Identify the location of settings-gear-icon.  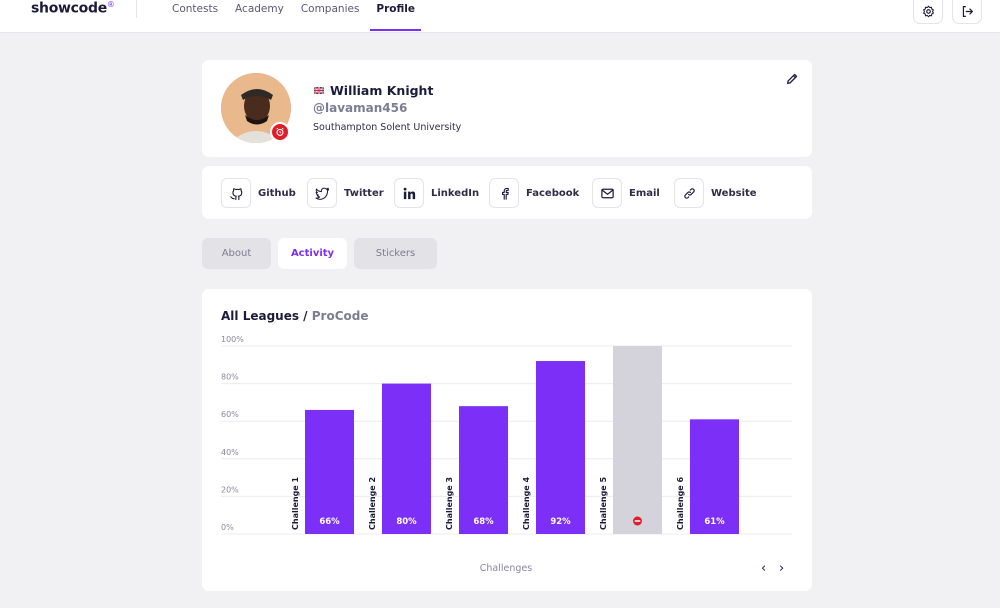
(928, 11).